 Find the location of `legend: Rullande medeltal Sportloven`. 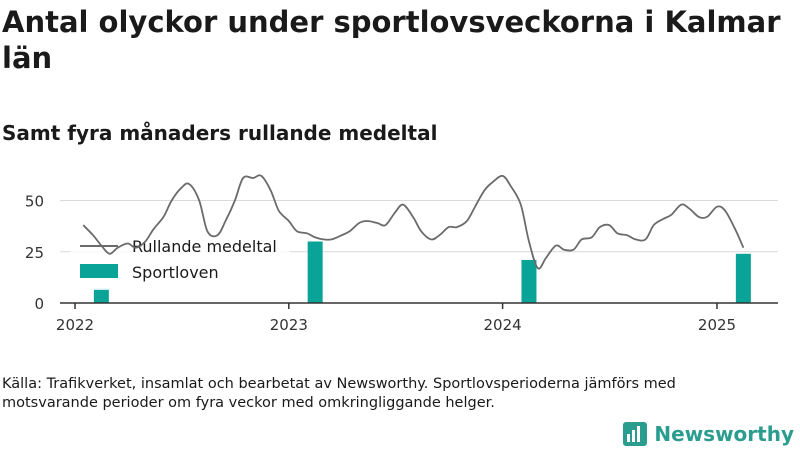

legend: Rullande medeltal Sportloven is located at coordinates (180, 260).